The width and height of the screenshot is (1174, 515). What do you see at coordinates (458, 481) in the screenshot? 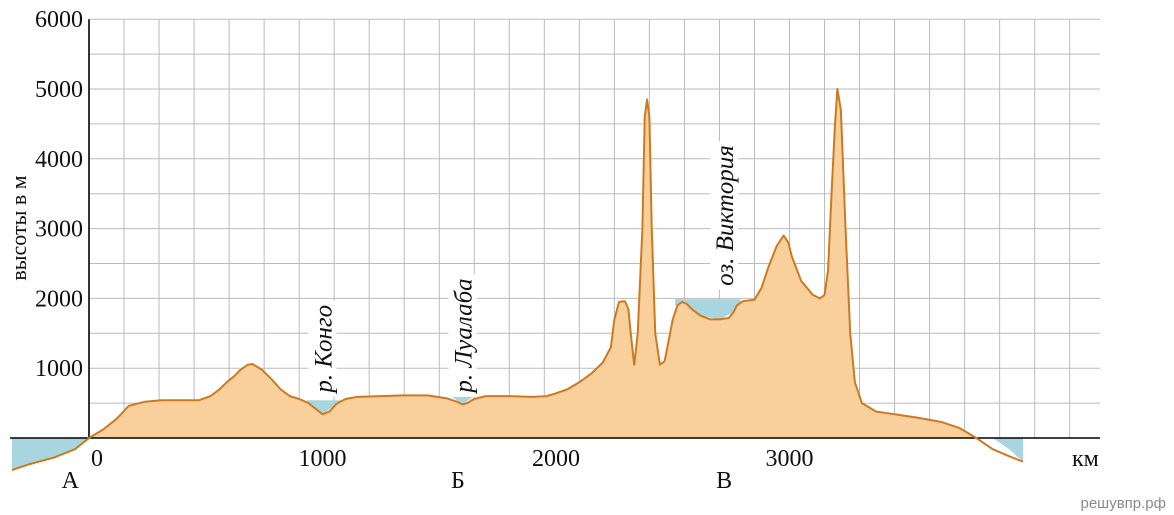
I see `point-label: Б` at bounding box center [458, 481].